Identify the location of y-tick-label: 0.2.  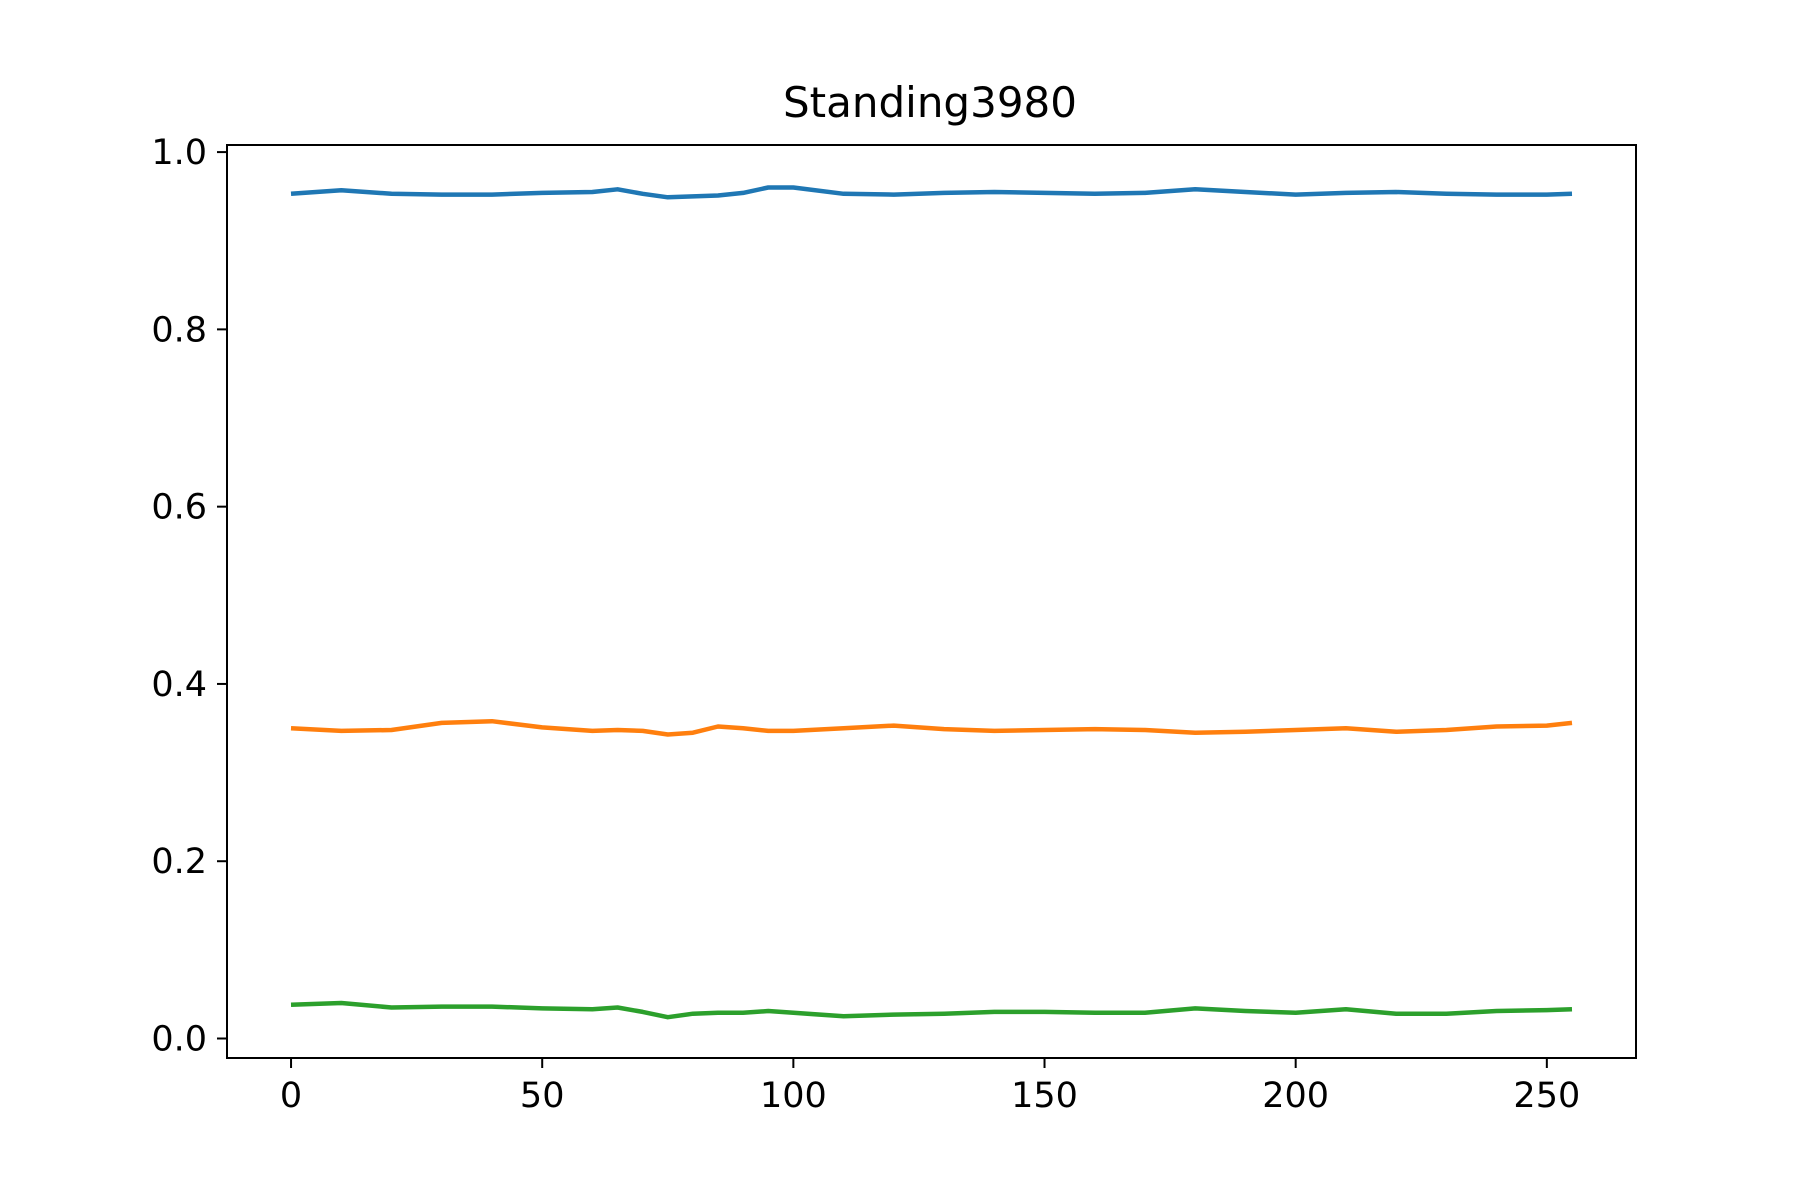
(179, 862).